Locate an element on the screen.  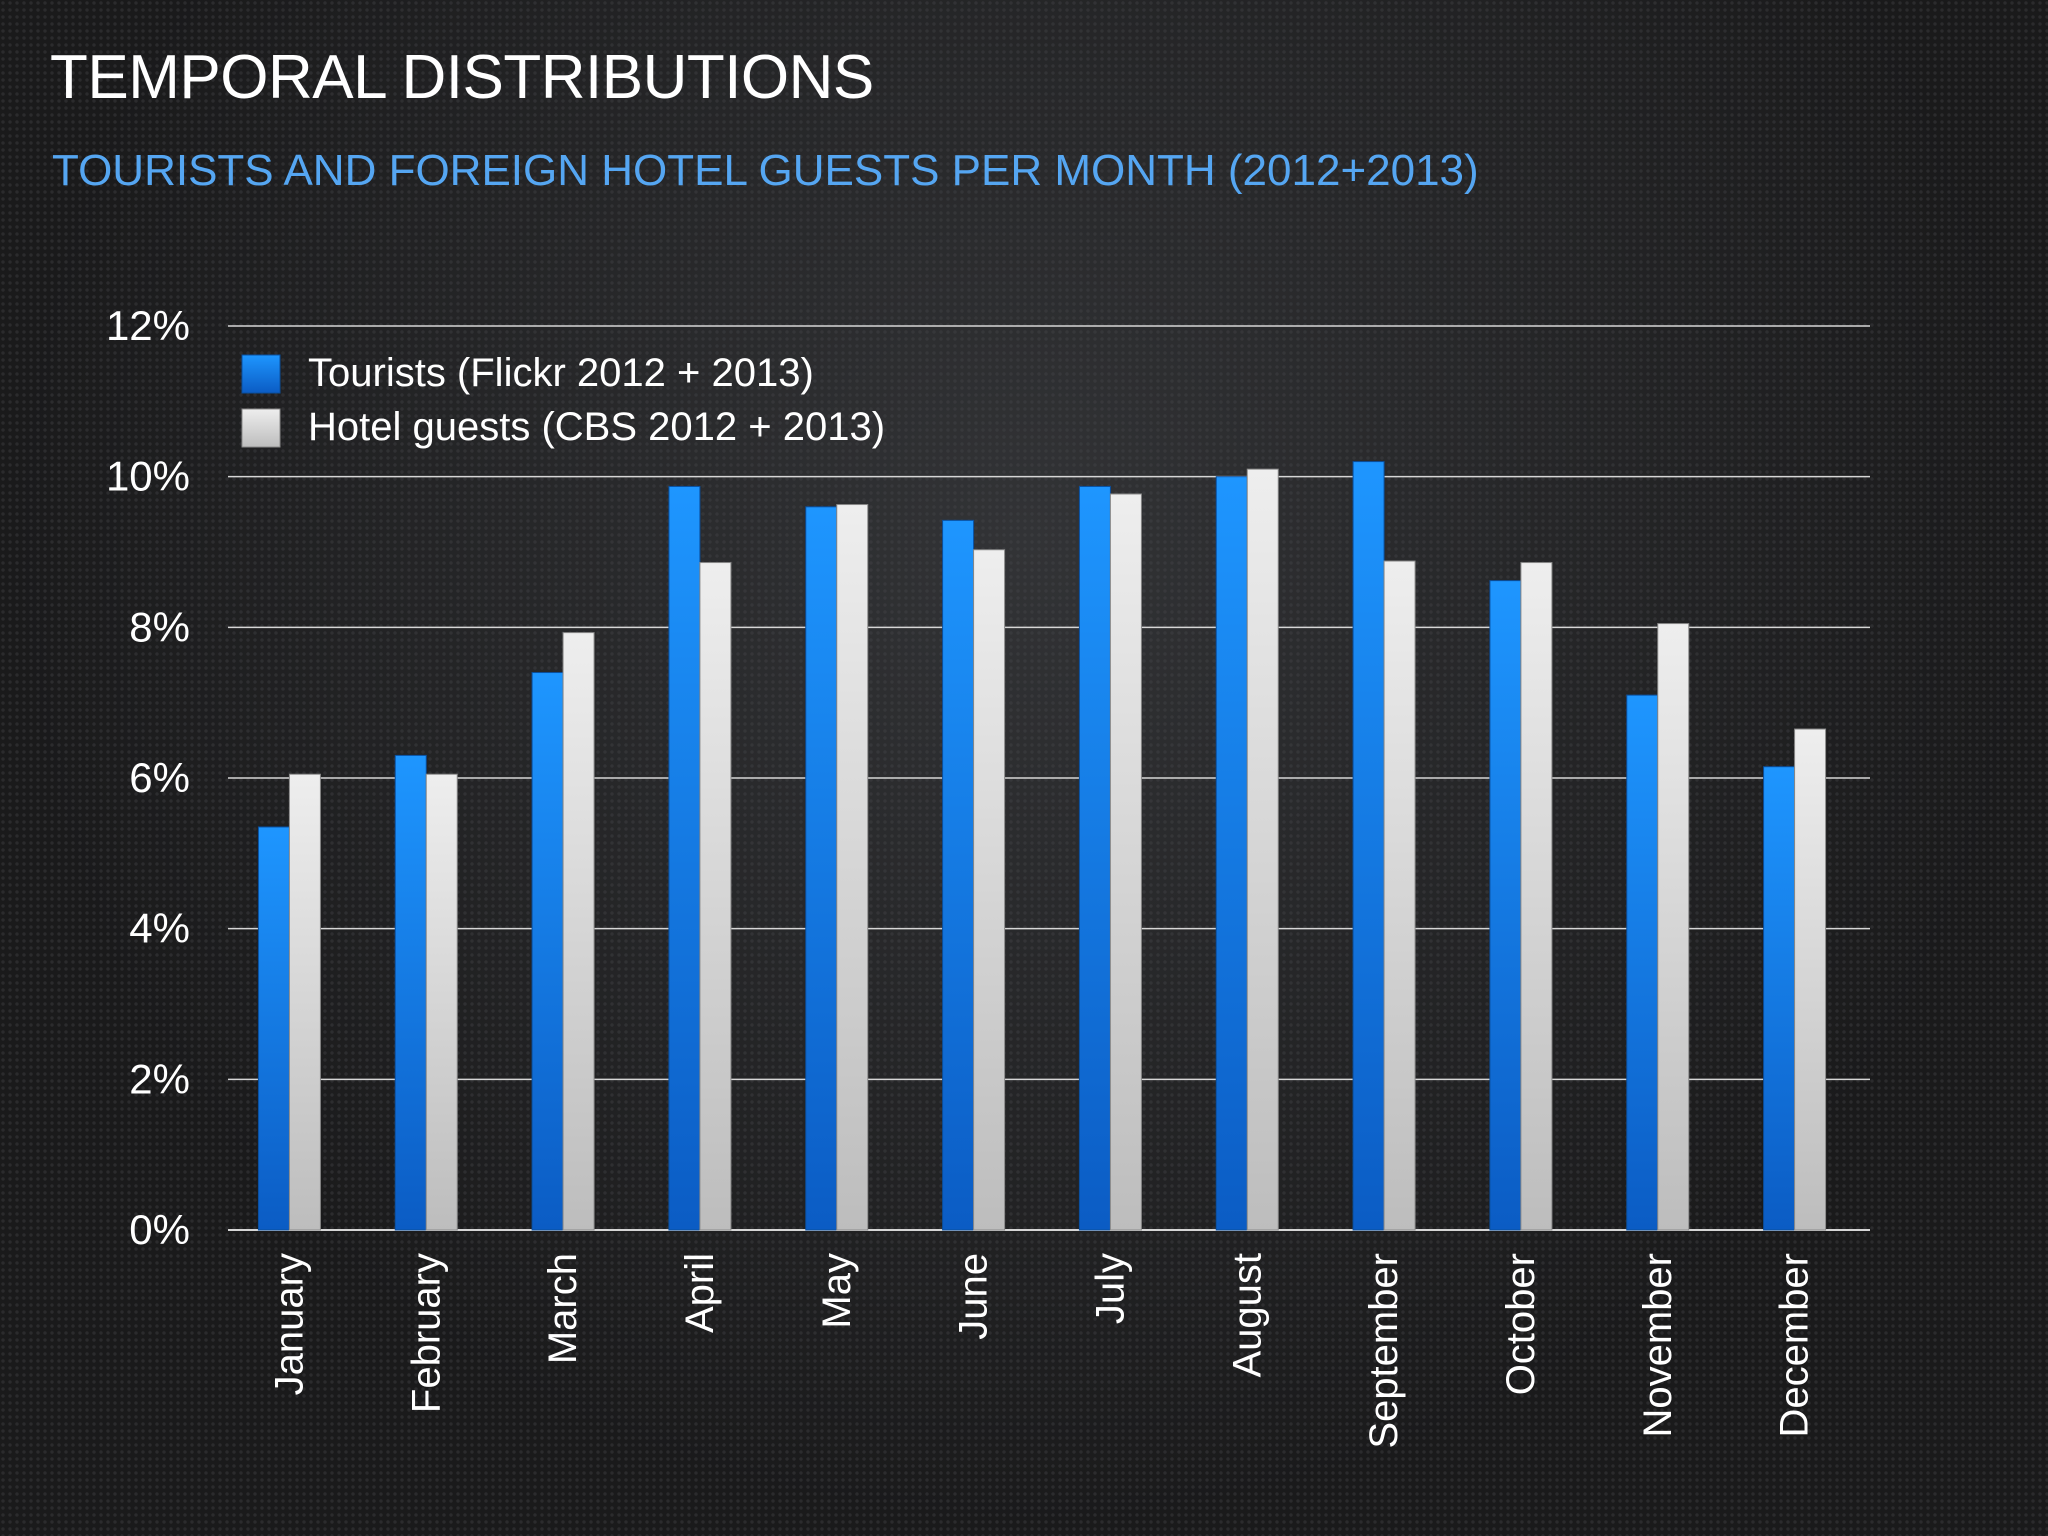
bar-hotel-guests-march is located at coordinates (578, 931).